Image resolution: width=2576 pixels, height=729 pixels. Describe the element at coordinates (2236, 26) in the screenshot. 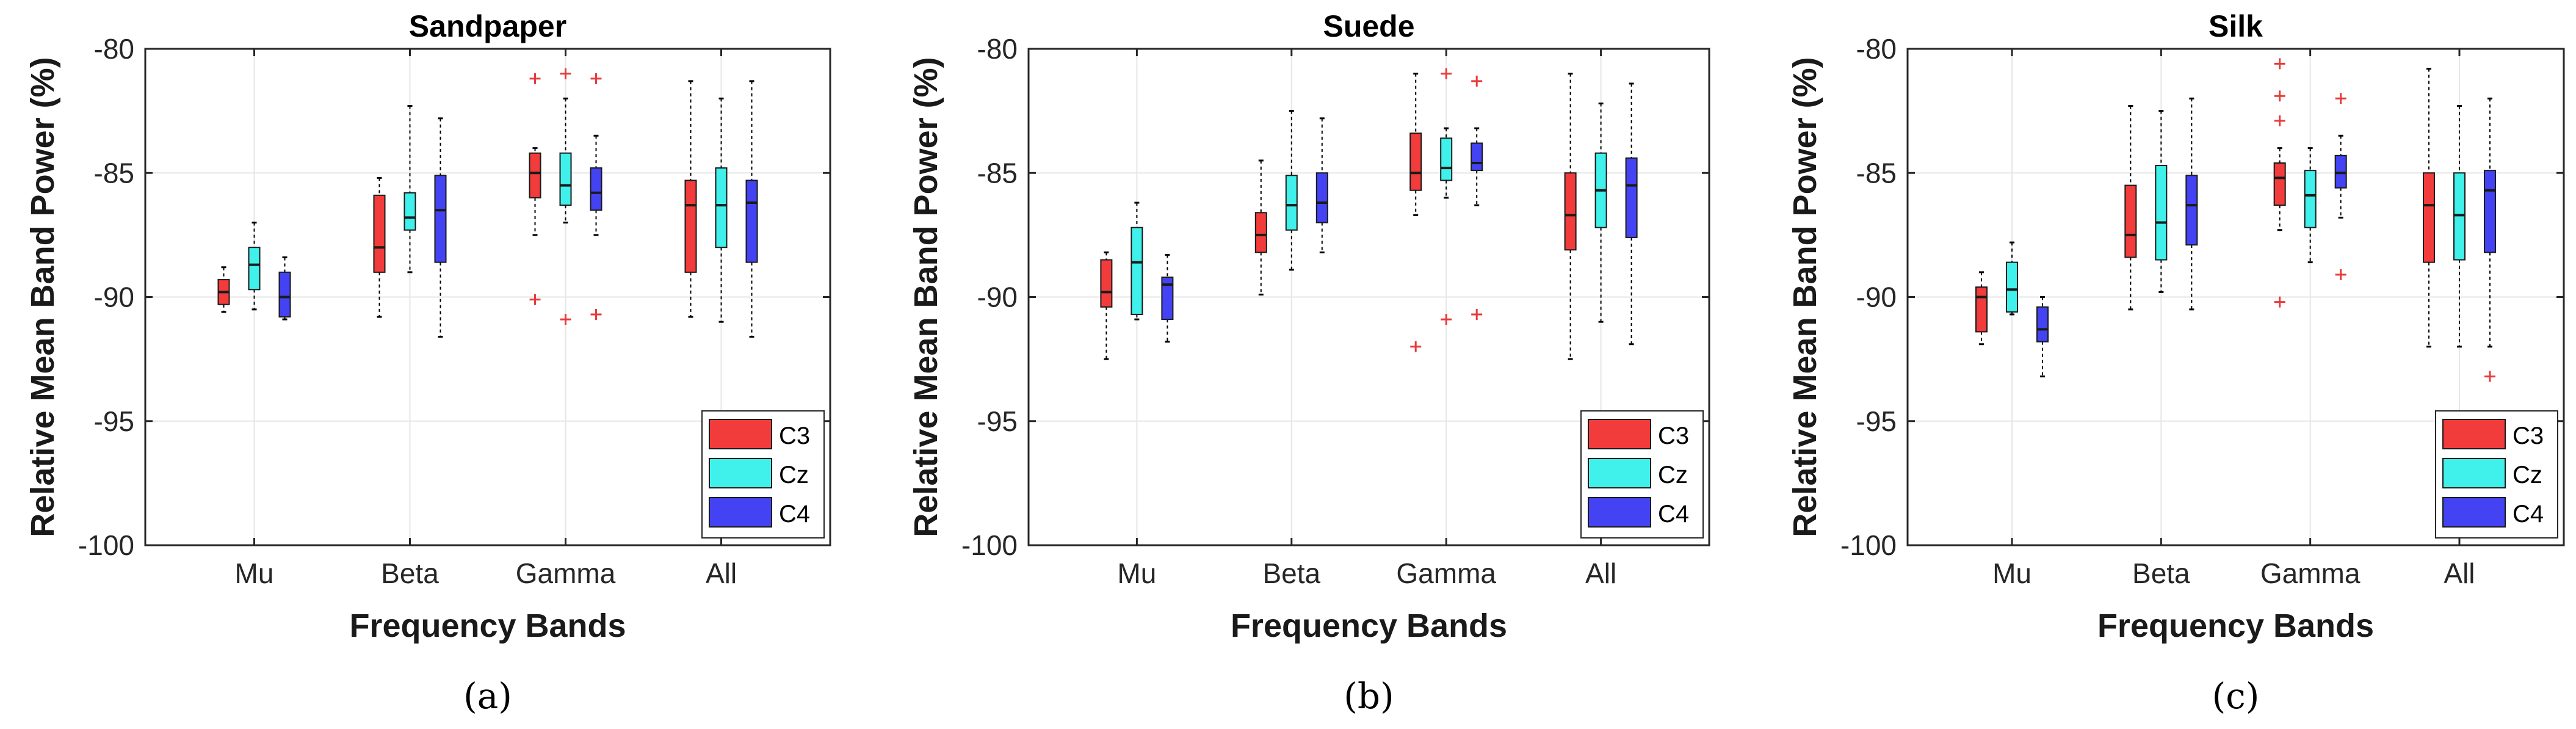

I see `chart-title: Silk` at that location.